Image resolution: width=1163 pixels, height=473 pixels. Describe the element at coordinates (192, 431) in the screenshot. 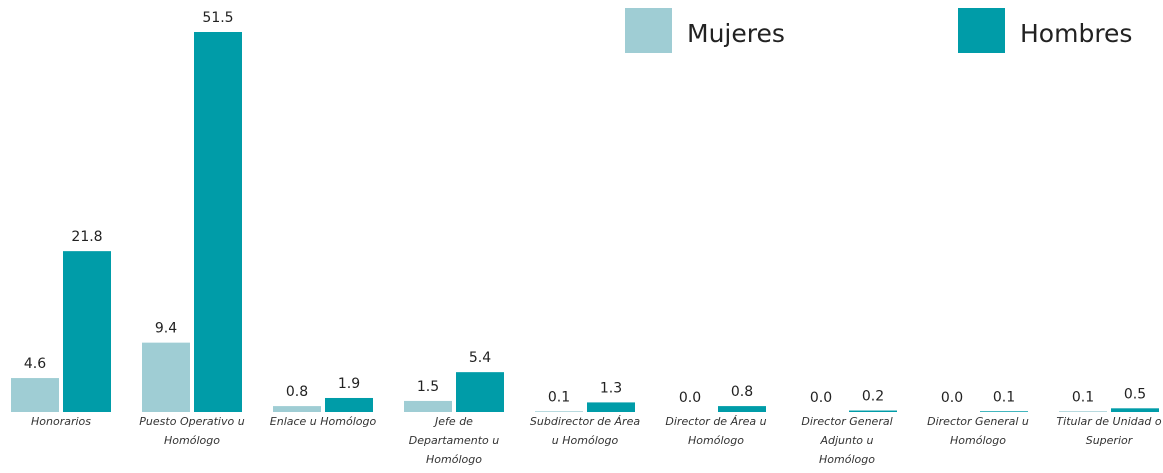

I see `x-tick-label: Puesto Operativo u Homólogo` at that location.